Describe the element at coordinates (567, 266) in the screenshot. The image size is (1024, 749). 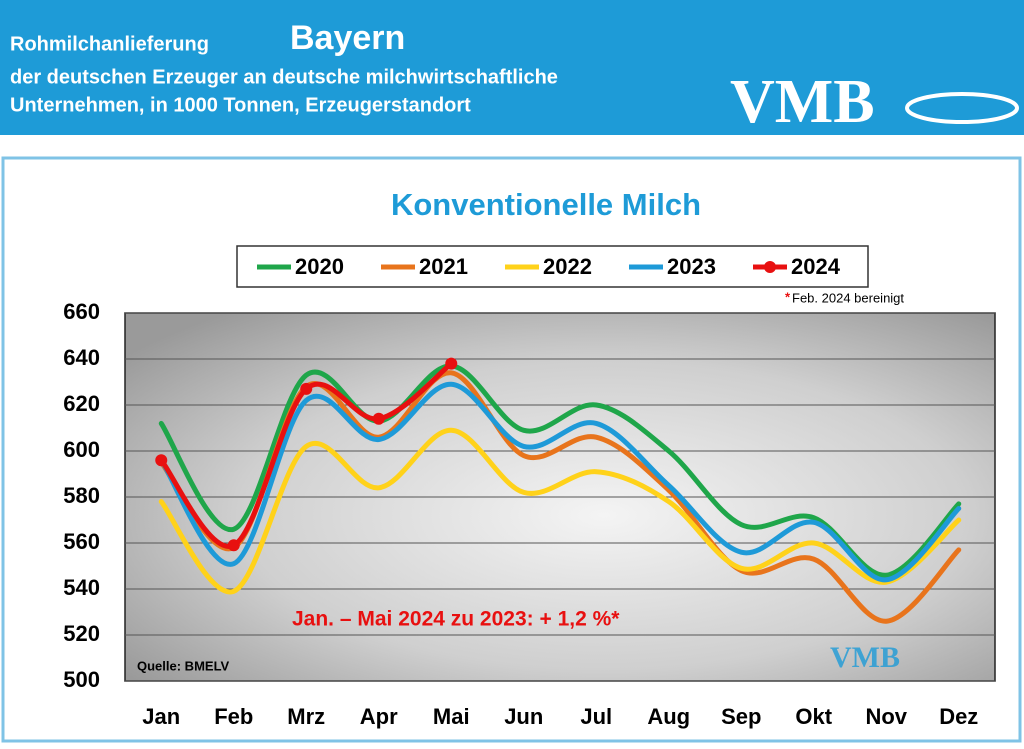
I see `legend-label: 2022` at that location.